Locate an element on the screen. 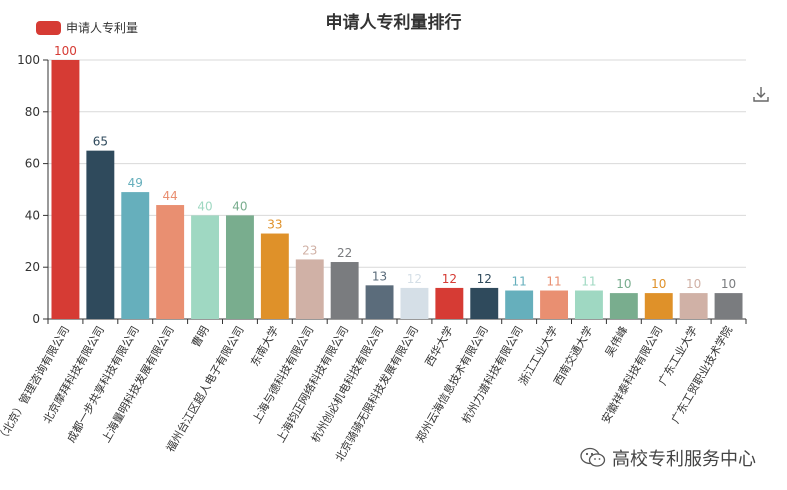 Image resolution: width=787 pixels, height=490 pixels. download-icon is located at coordinates (761, 94).